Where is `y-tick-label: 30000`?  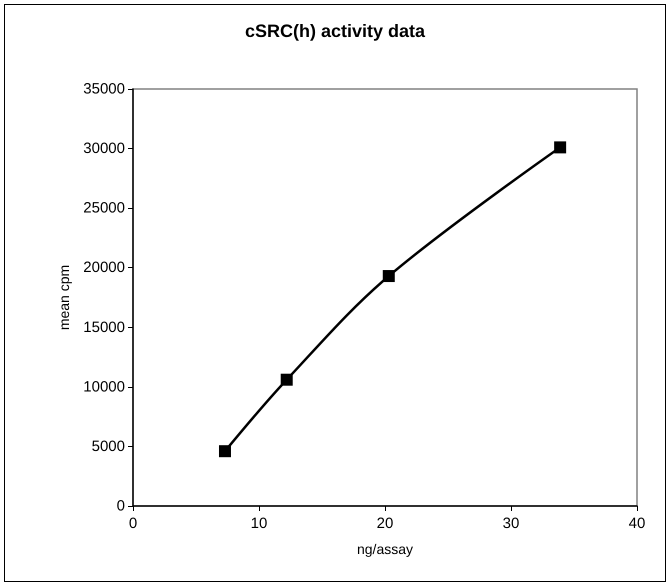
y-tick-label: 30000 is located at coordinates (104, 149).